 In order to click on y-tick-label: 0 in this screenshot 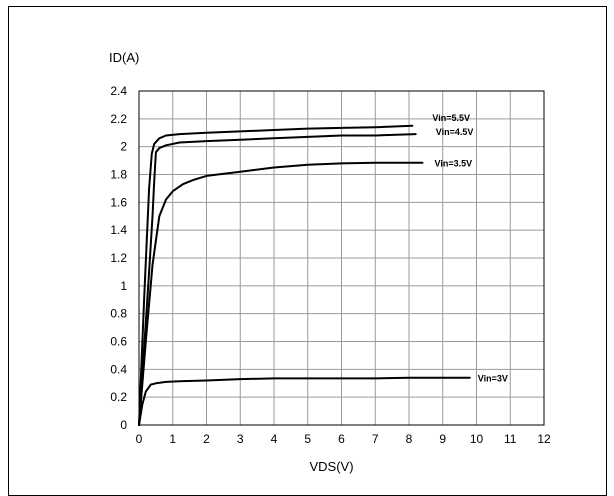, I will do `click(123, 425)`.